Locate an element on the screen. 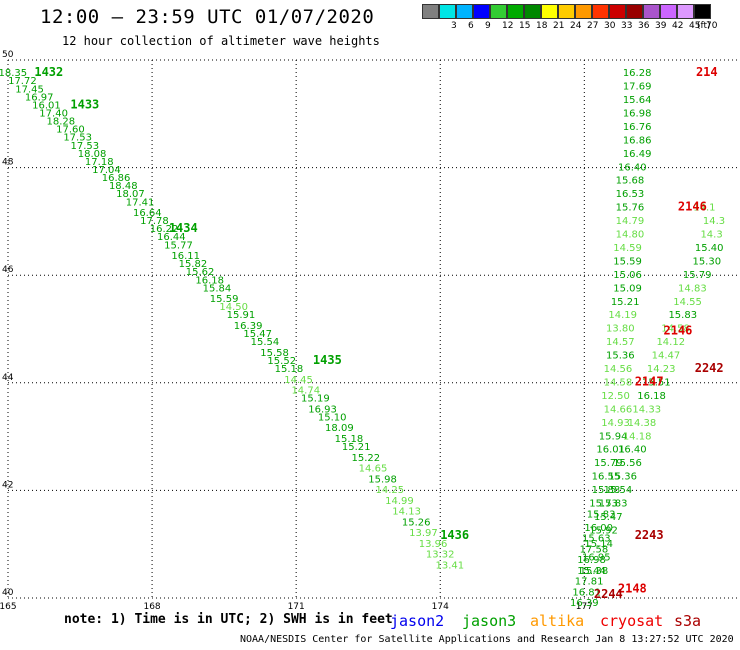 This screenshot has width=740, height=650. pass-label: 2242 is located at coordinates (709, 368).